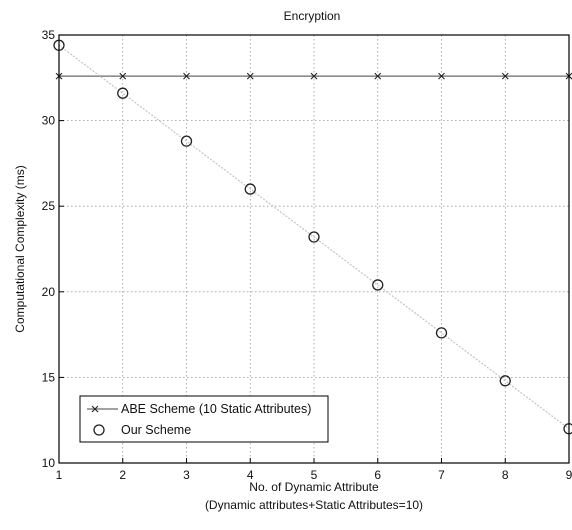 The height and width of the screenshot is (530, 572). Describe the element at coordinates (49, 121) in the screenshot. I see `y-tick-label: 30` at that location.